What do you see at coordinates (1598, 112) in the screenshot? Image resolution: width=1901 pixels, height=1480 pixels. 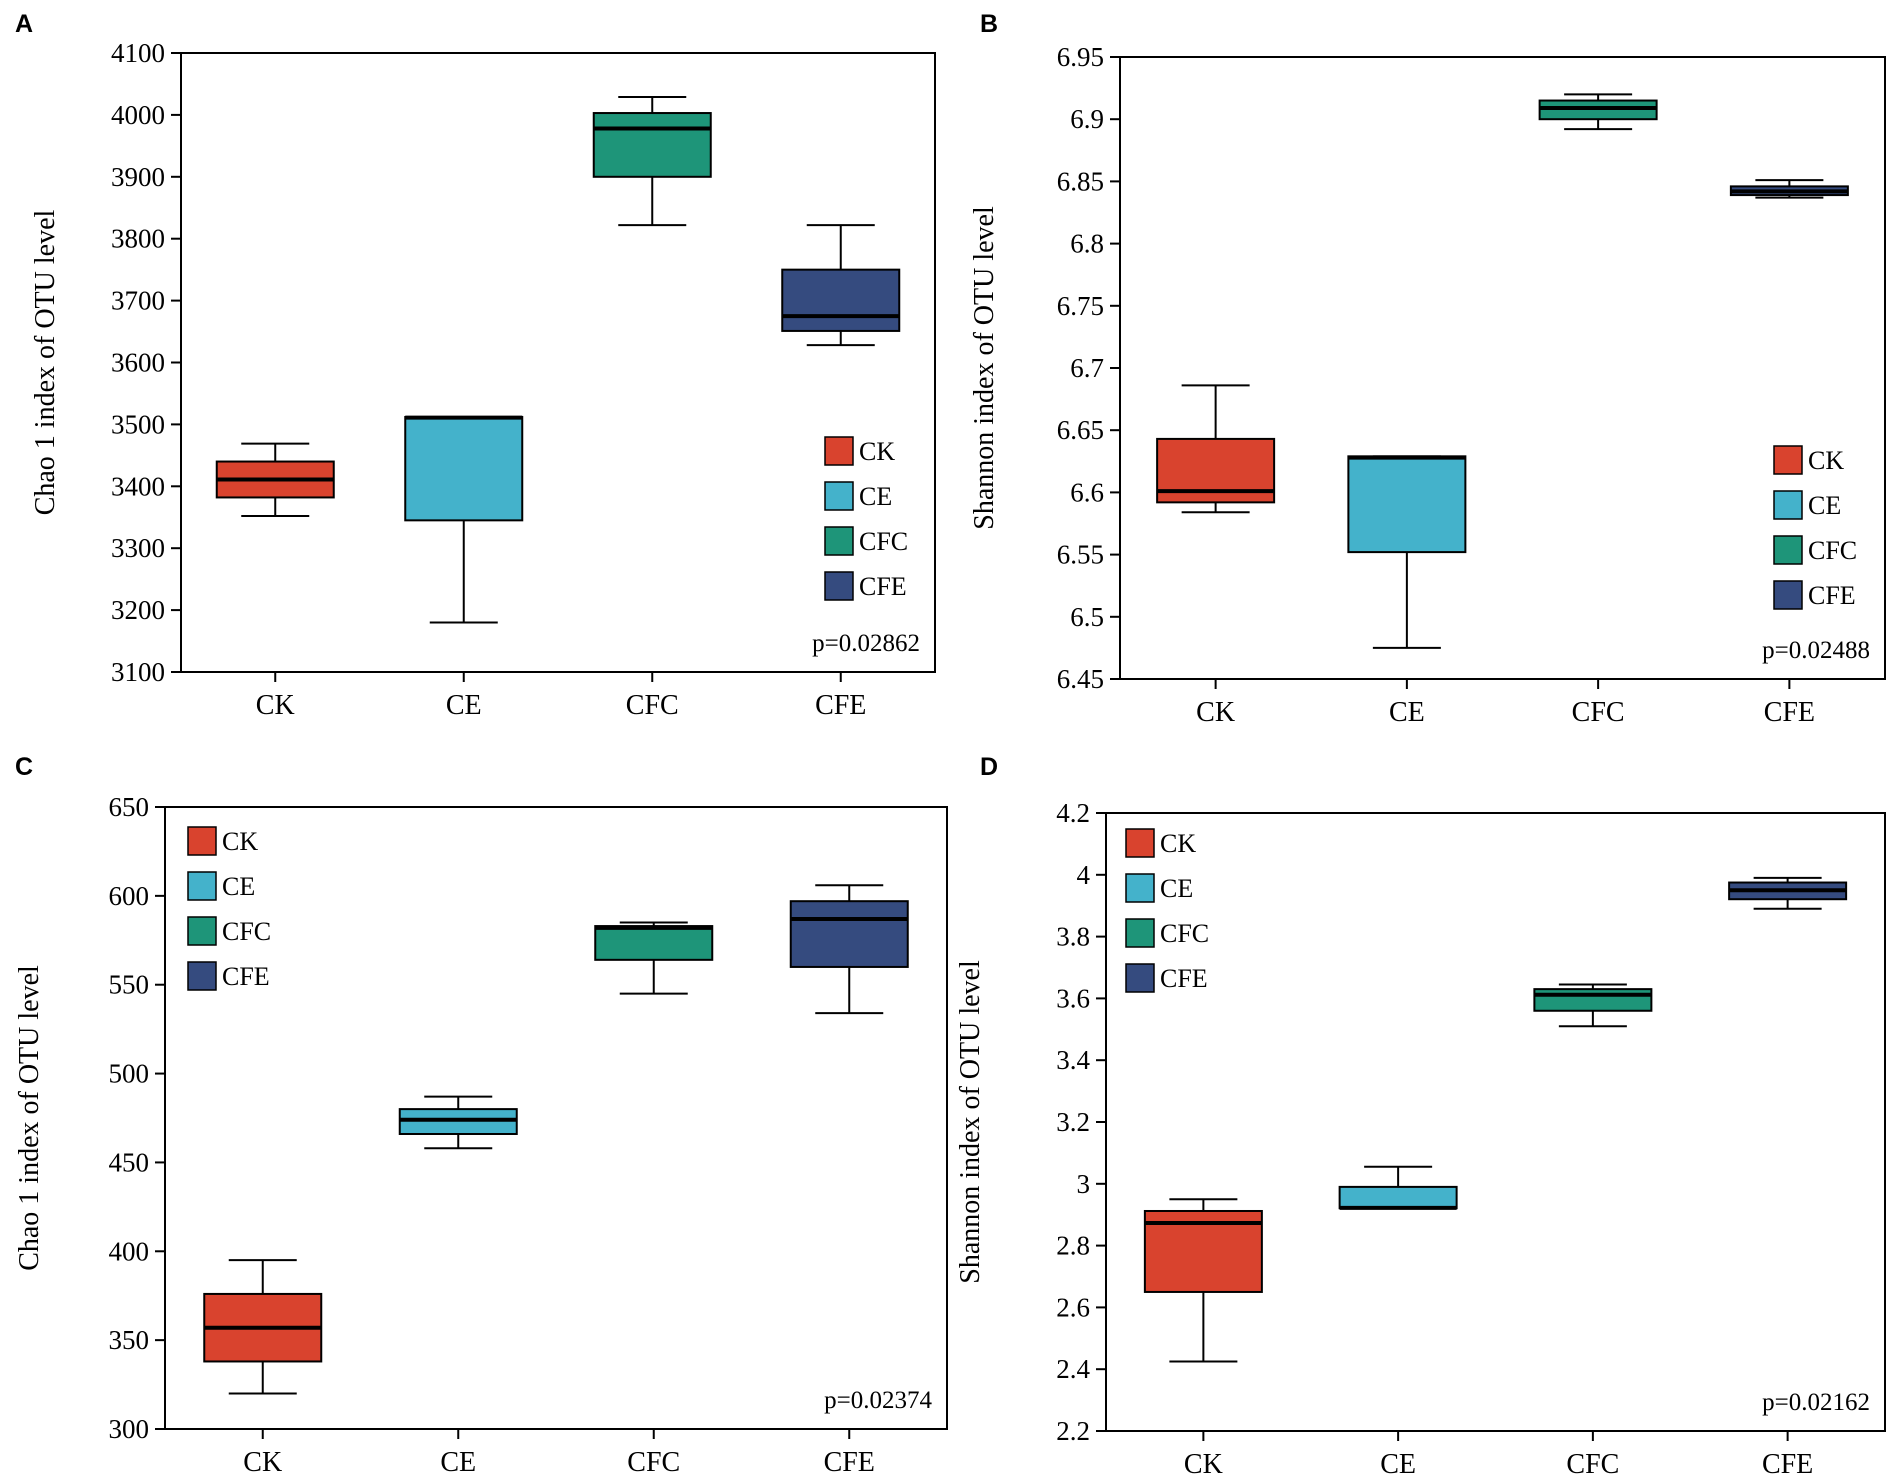 I see `panel-b-box-cfc` at bounding box center [1598, 112].